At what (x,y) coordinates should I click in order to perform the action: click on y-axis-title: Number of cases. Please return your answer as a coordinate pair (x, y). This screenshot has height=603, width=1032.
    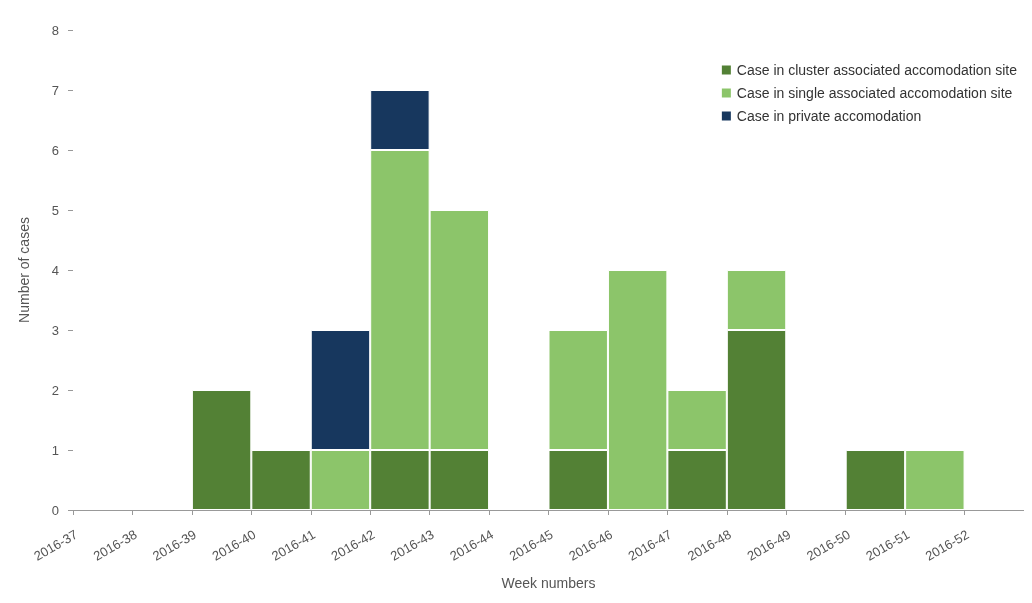
    Looking at the image, I should click on (24, 270).